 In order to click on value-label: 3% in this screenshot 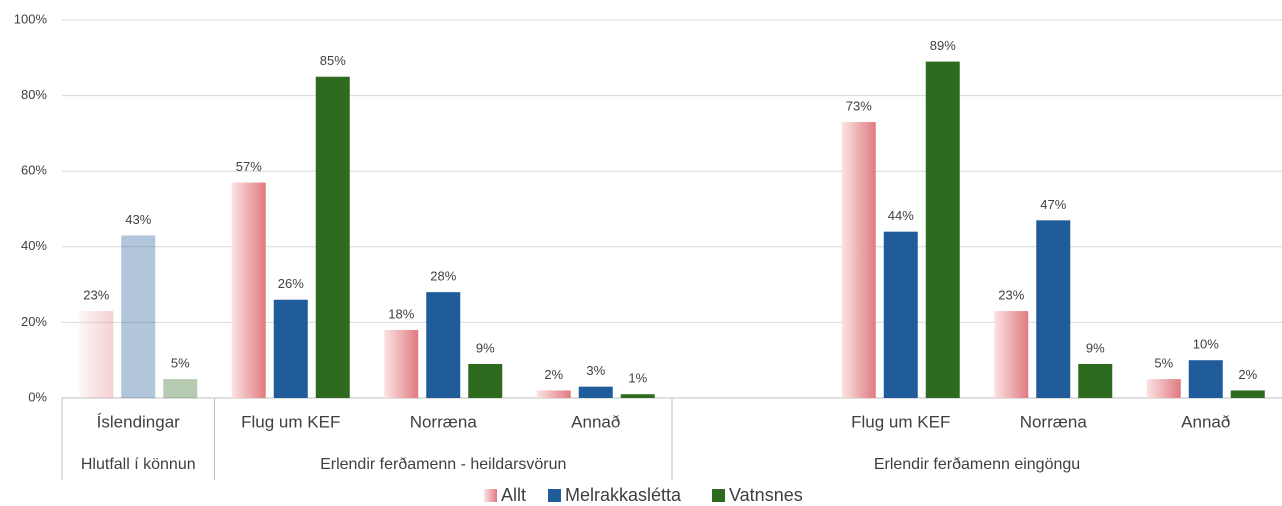, I will do `click(595, 370)`.